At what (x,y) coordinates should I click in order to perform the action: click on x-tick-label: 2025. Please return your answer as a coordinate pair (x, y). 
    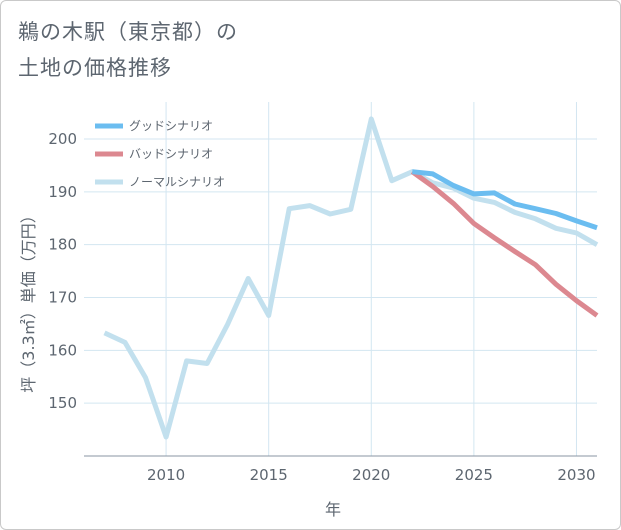
    Looking at the image, I should click on (474, 475).